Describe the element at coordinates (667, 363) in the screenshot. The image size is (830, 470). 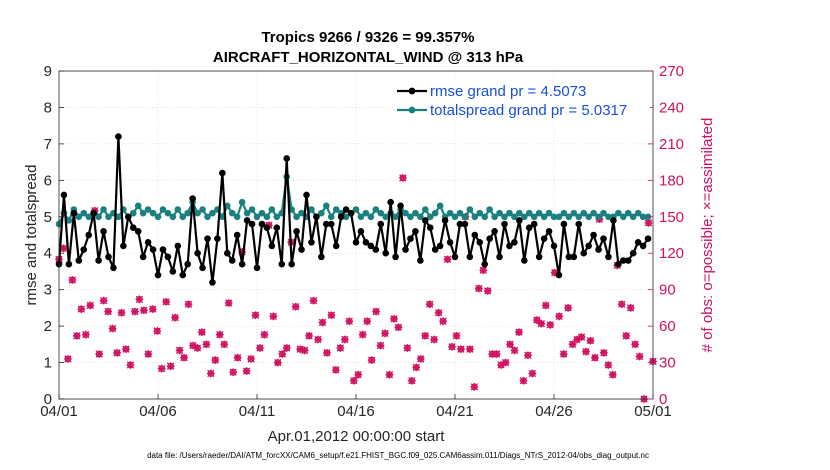
I see `y2-tick-label: 30` at that location.